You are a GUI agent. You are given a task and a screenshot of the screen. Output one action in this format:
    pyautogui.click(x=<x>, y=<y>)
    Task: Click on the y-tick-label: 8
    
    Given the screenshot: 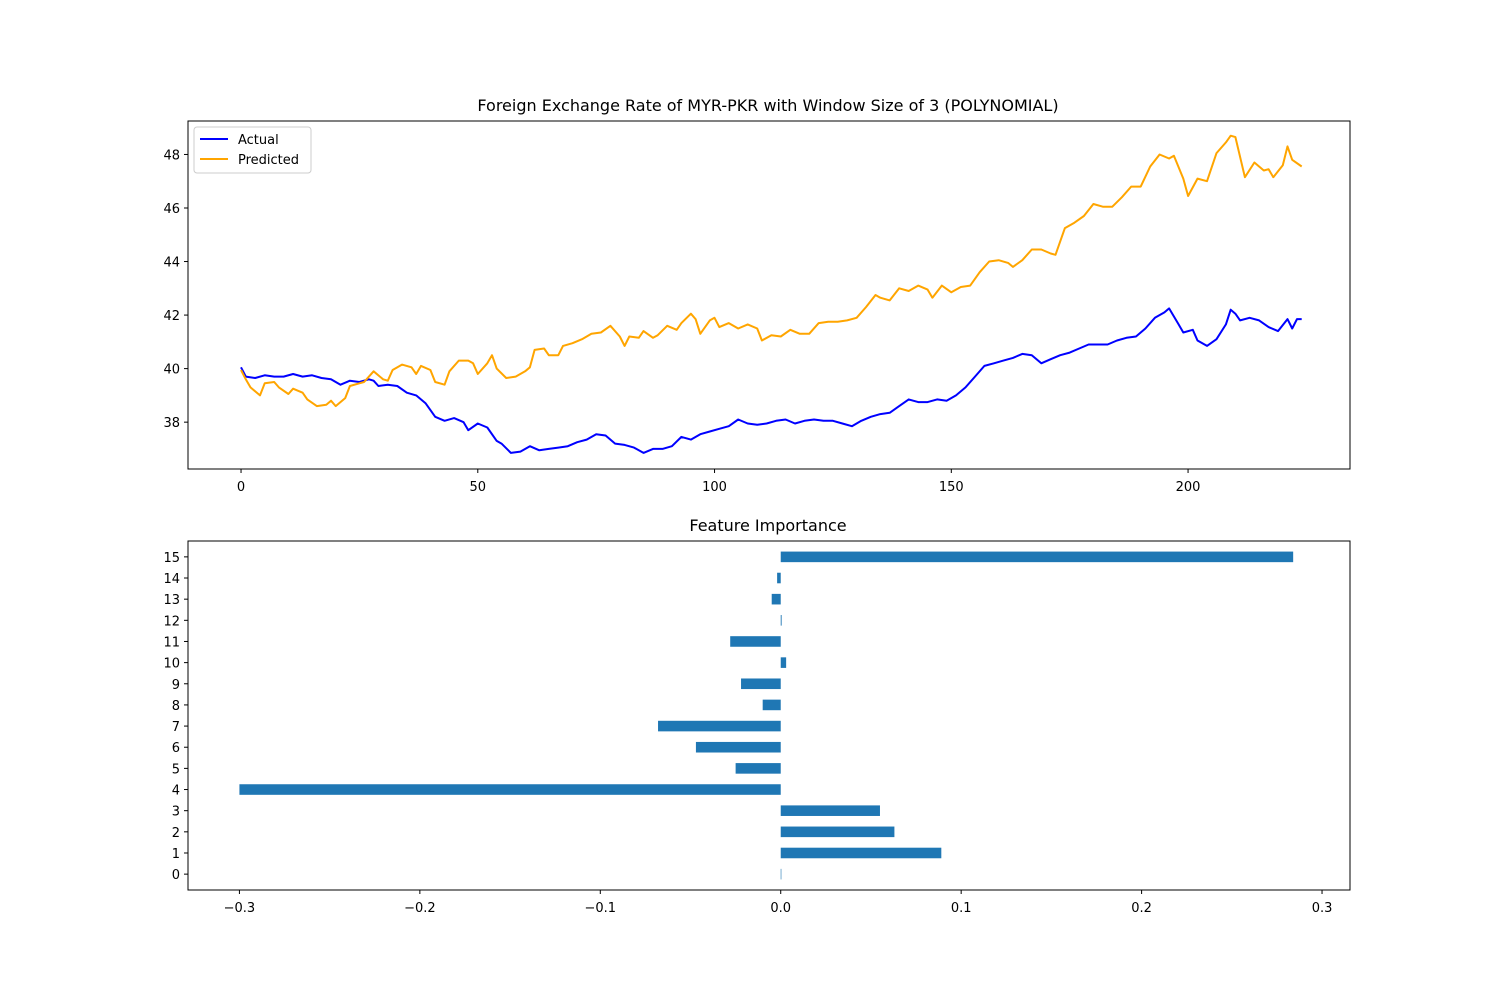 What is the action you would take?
    pyautogui.click(x=176, y=706)
    